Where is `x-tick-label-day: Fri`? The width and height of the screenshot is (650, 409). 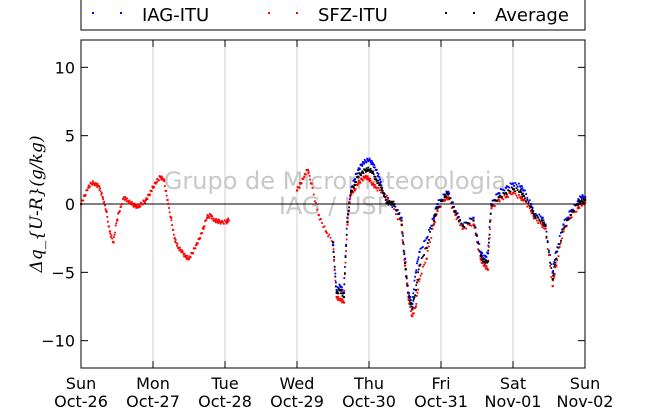 x-tick-label-day: Fri is located at coordinates (440, 383).